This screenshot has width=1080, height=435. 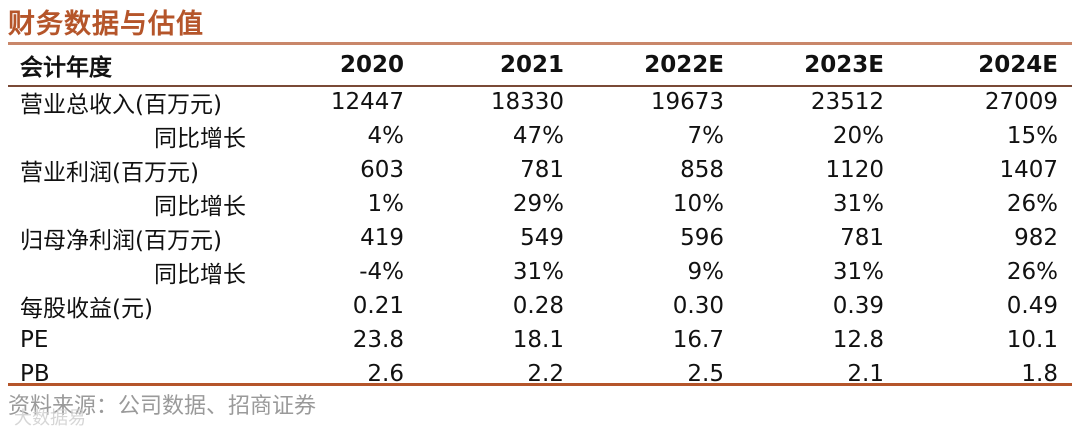 What do you see at coordinates (540, 43) in the screenshot?
I see `top-divider` at bounding box center [540, 43].